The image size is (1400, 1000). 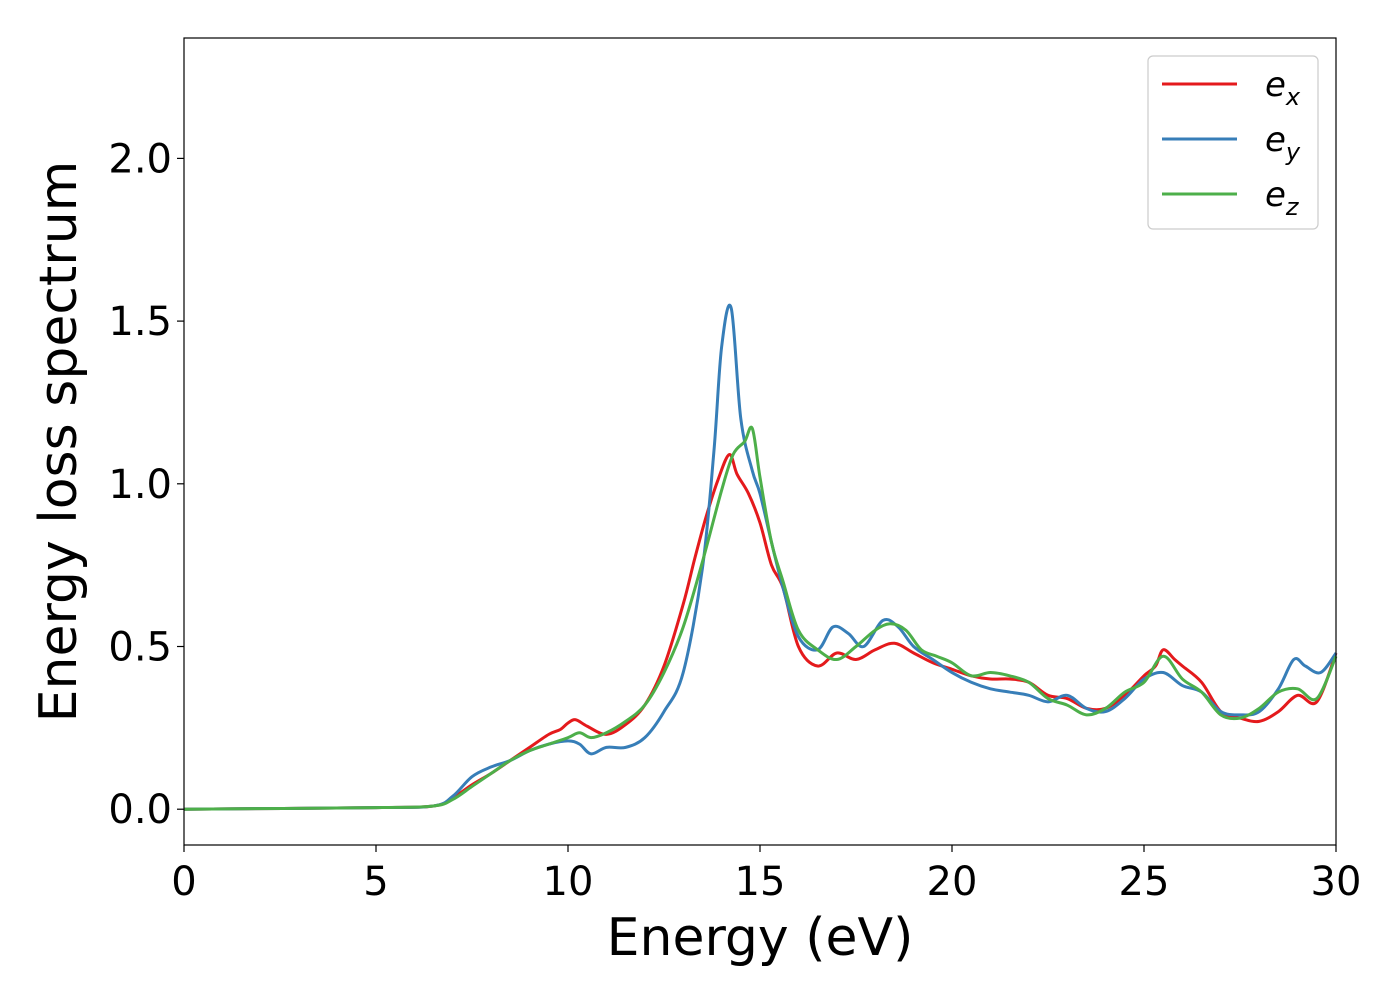 What do you see at coordinates (140, 159) in the screenshot?
I see `y-tick-label: 2.0` at bounding box center [140, 159].